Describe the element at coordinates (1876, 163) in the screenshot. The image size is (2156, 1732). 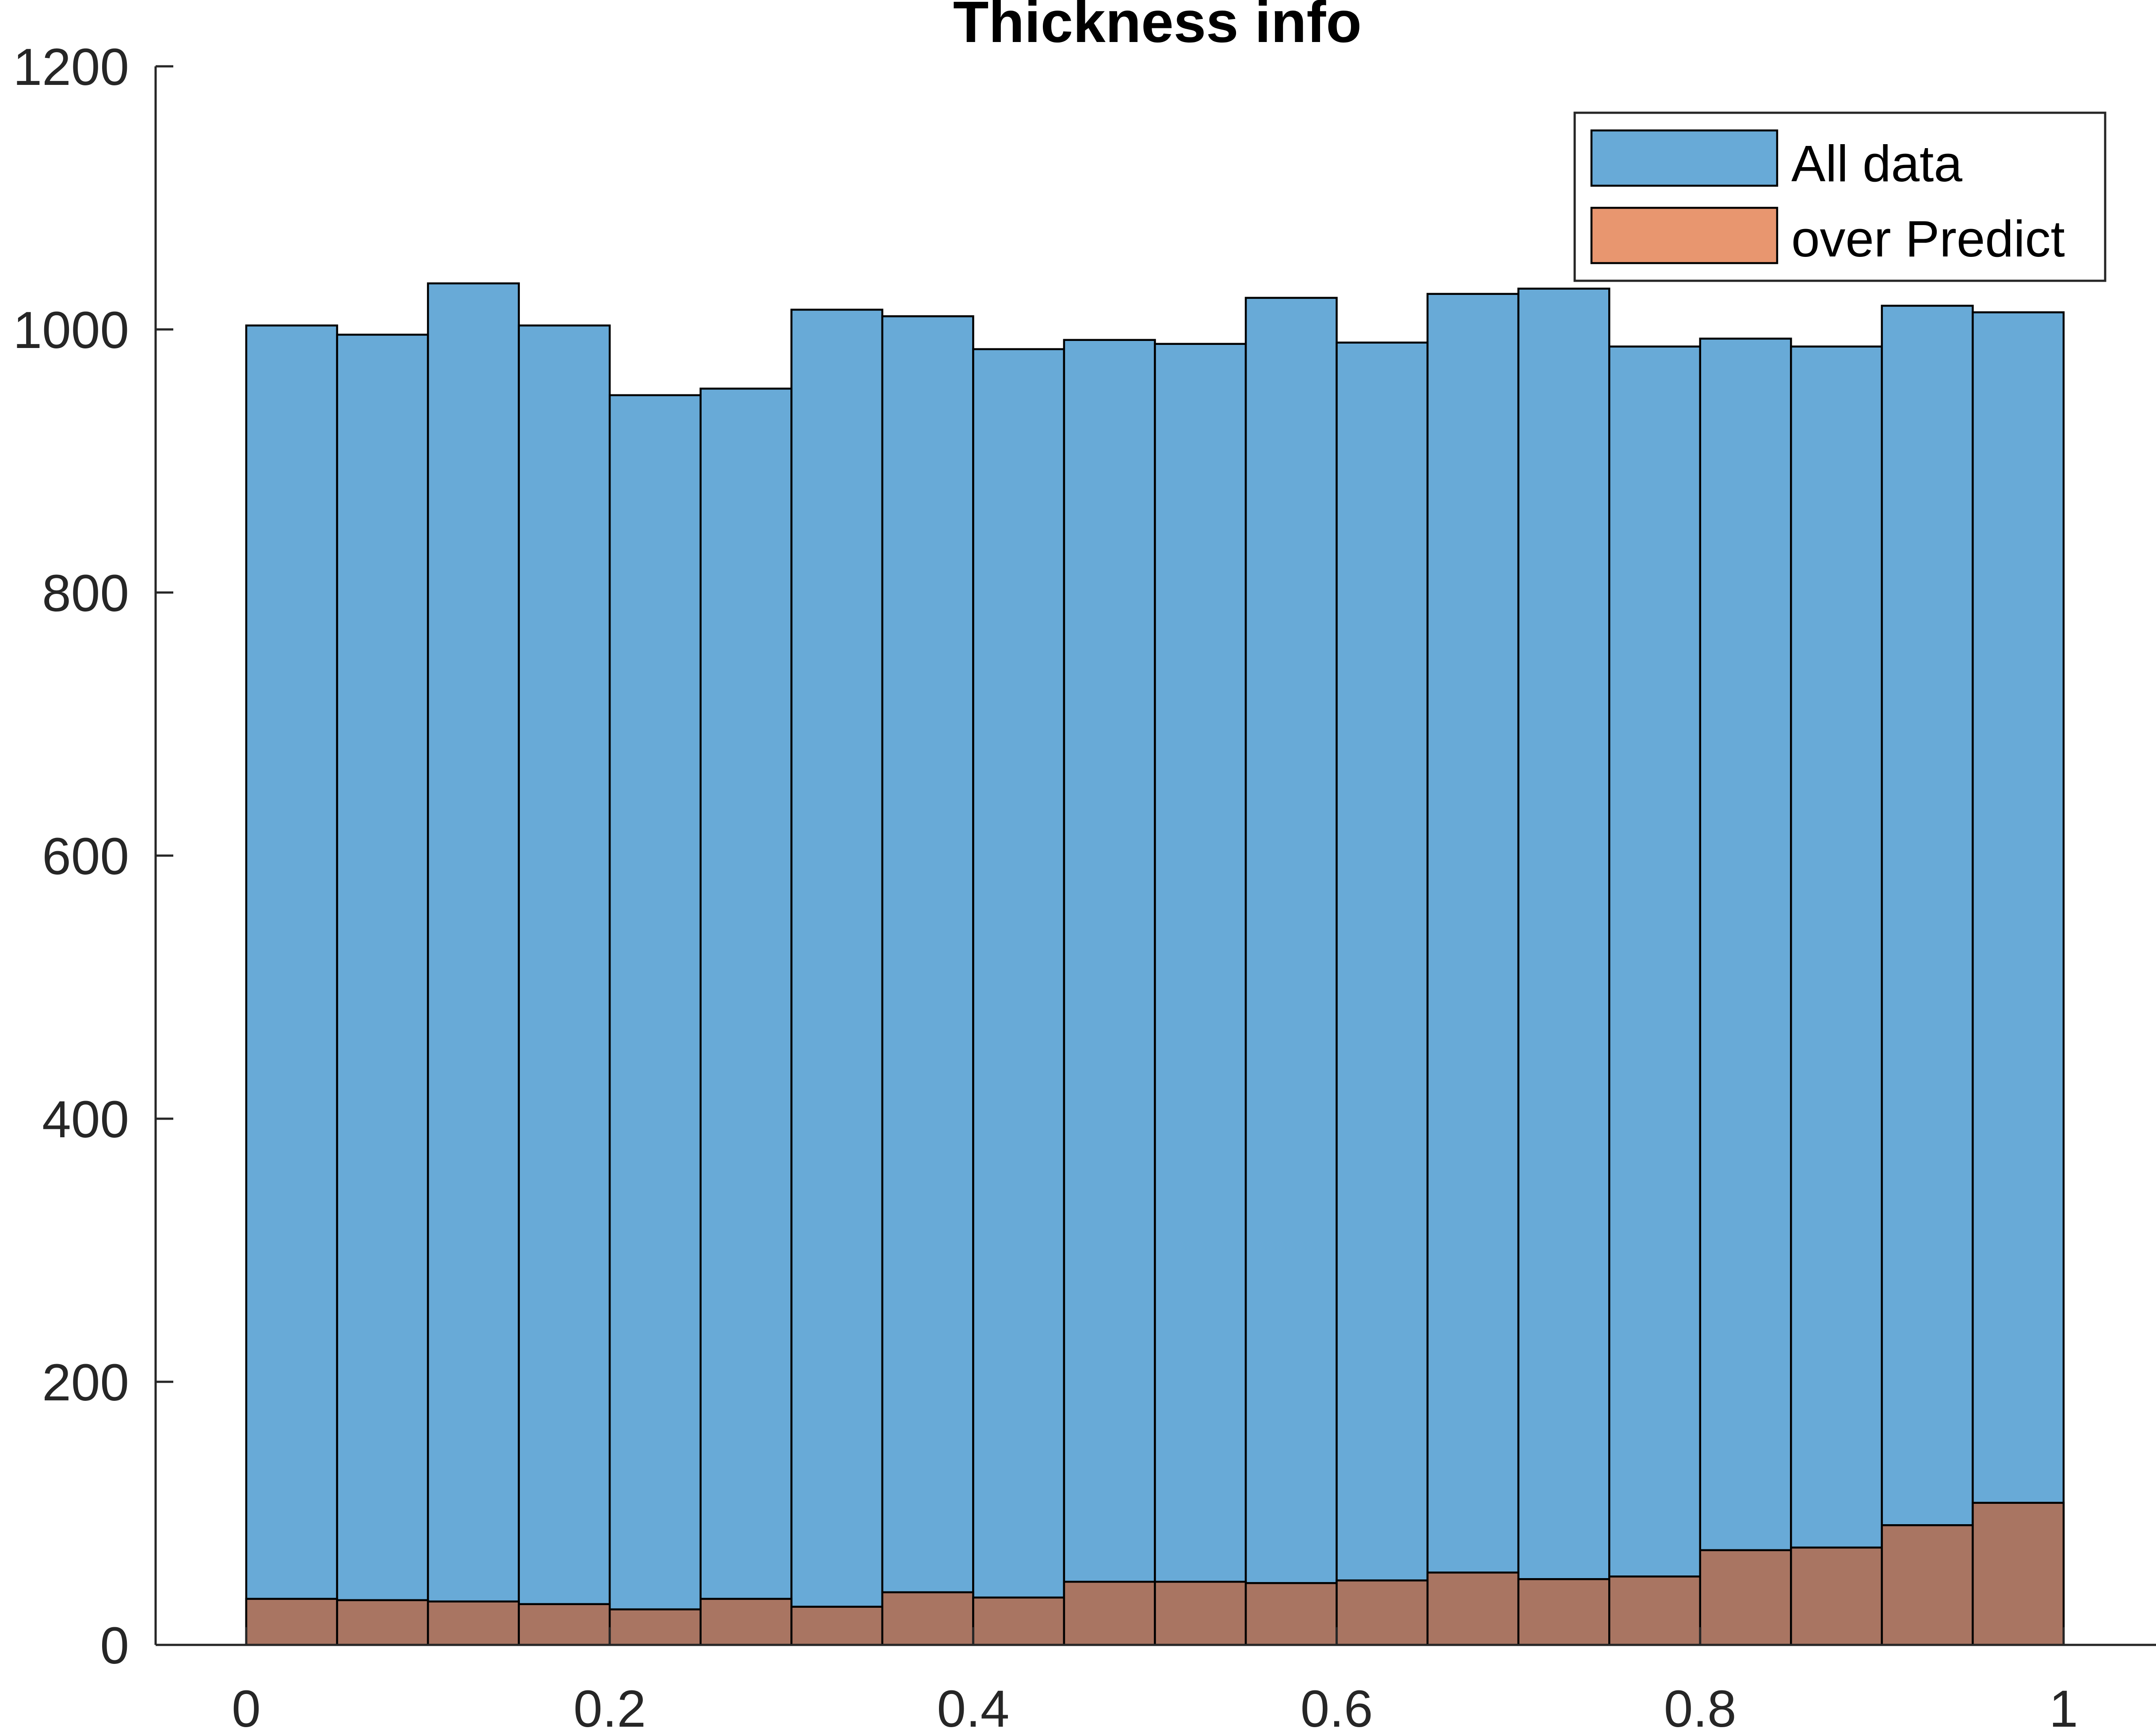
I see `legend-label-all-data: All data` at that location.